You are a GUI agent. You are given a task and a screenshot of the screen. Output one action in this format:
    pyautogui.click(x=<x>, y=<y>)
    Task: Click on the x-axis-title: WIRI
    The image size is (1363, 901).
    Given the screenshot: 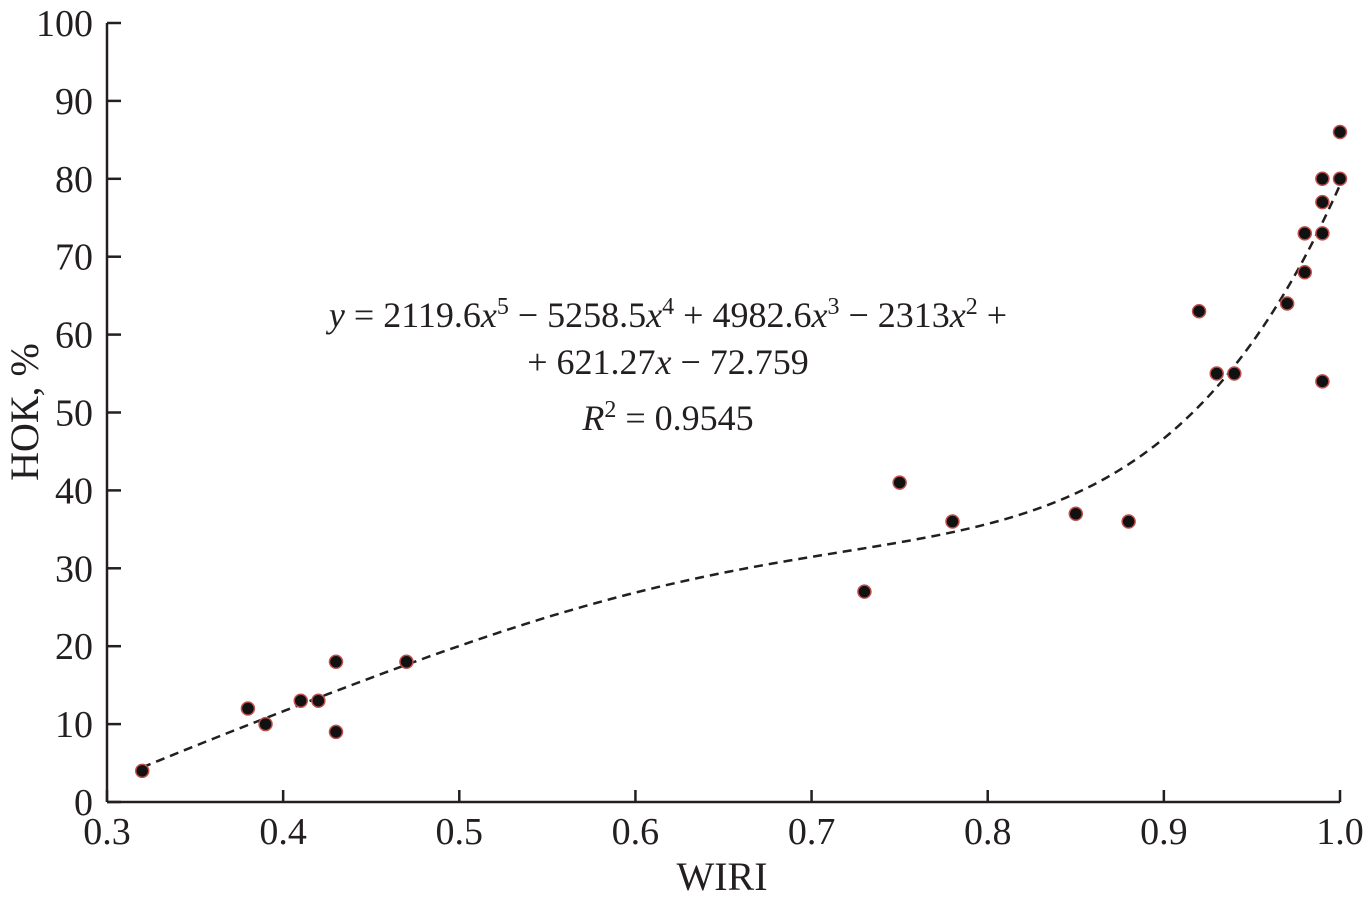 What is the action you would take?
    pyautogui.click(x=721, y=876)
    